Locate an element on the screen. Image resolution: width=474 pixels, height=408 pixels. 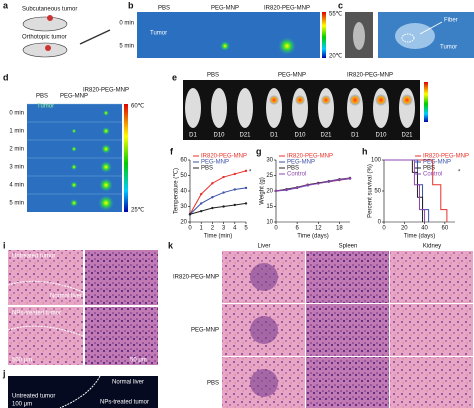
label: Tumor is located at coordinates (448, 48).